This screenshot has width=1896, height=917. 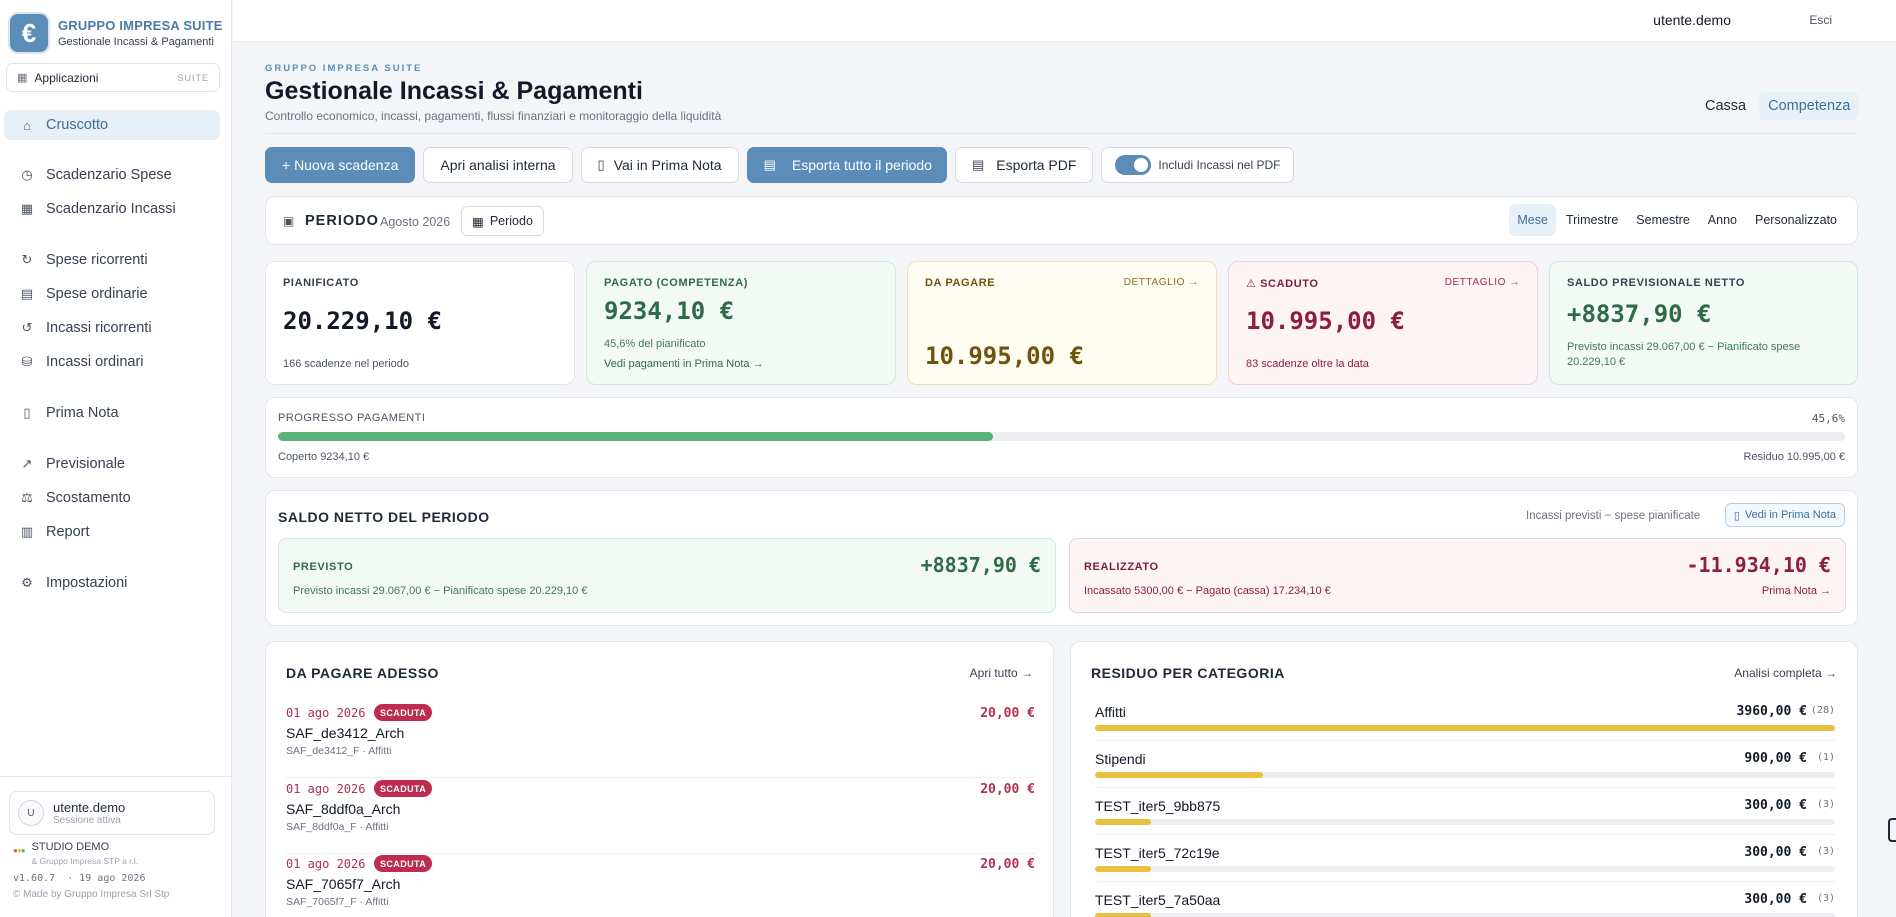 What do you see at coordinates (112, 125) in the screenshot?
I see `nav-cruscotto: ⌂ Cruscotto` at bounding box center [112, 125].